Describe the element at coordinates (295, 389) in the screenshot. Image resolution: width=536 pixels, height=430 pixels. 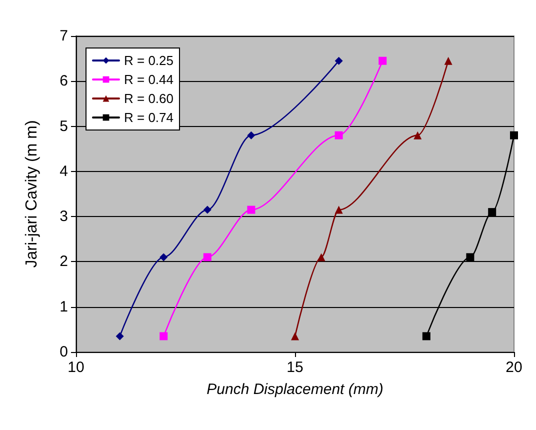
I see `x-axis-title: Punch Displacement (mm)` at that location.